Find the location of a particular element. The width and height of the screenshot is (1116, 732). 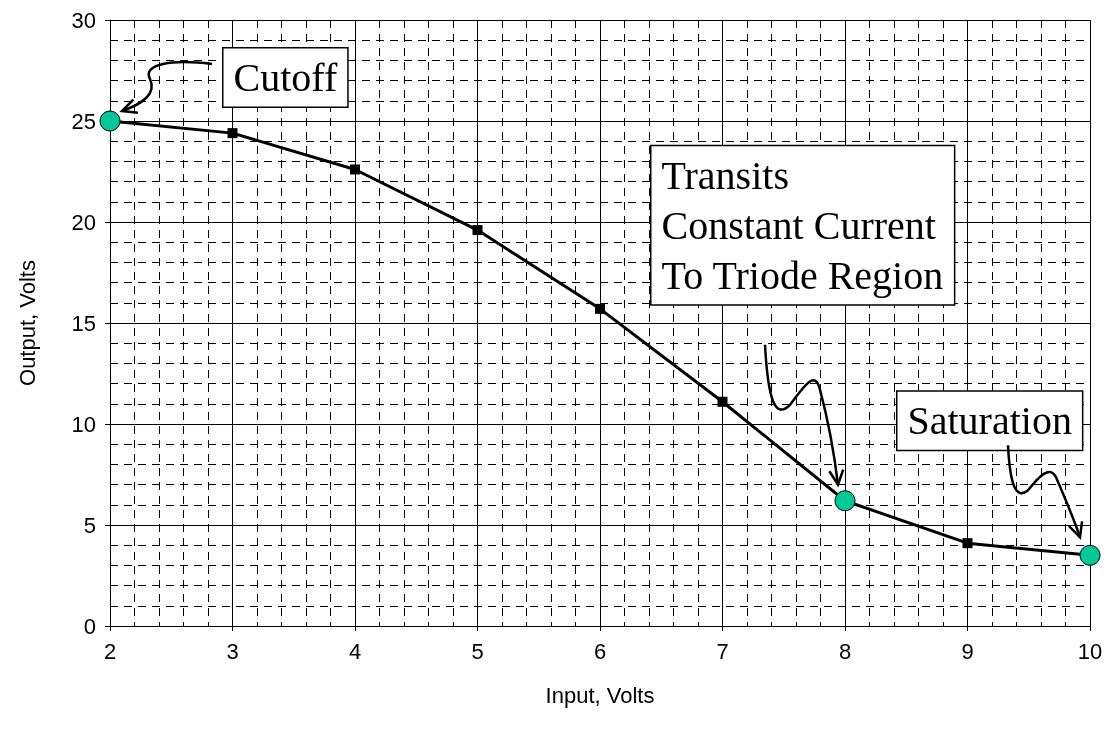

y-tick-label: 20 is located at coordinates (83, 222).